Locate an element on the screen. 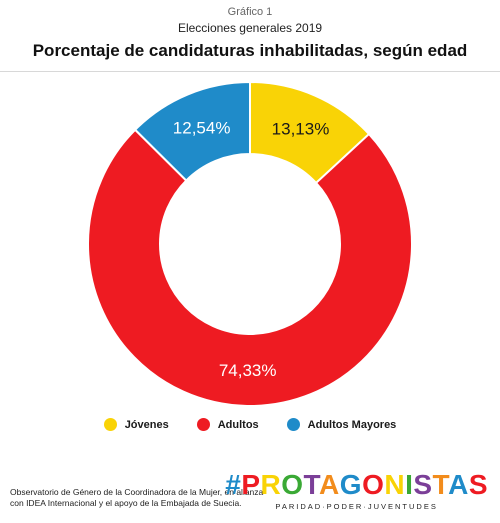  donut-label: 13,13% is located at coordinates (301, 129).